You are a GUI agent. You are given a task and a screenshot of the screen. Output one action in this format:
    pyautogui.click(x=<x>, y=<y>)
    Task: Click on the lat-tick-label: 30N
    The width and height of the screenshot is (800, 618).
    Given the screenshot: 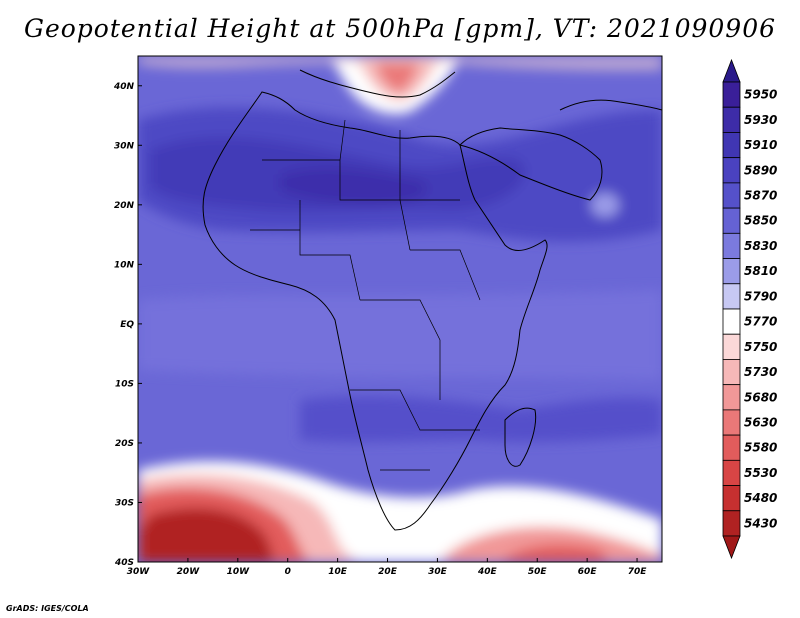 What is the action you would take?
    pyautogui.click(x=124, y=146)
    